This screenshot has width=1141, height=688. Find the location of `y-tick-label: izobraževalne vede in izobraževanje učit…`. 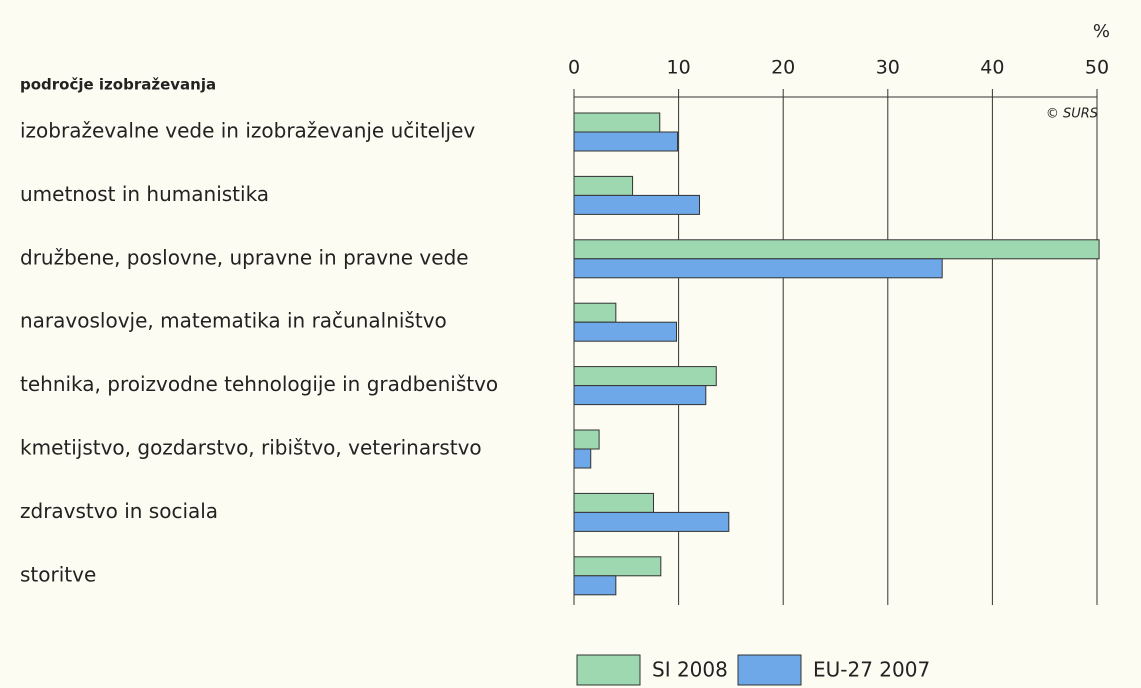

y-tick-label: izobraževalne vede in izobraževanje učit… is located at coordinates (247, 131).